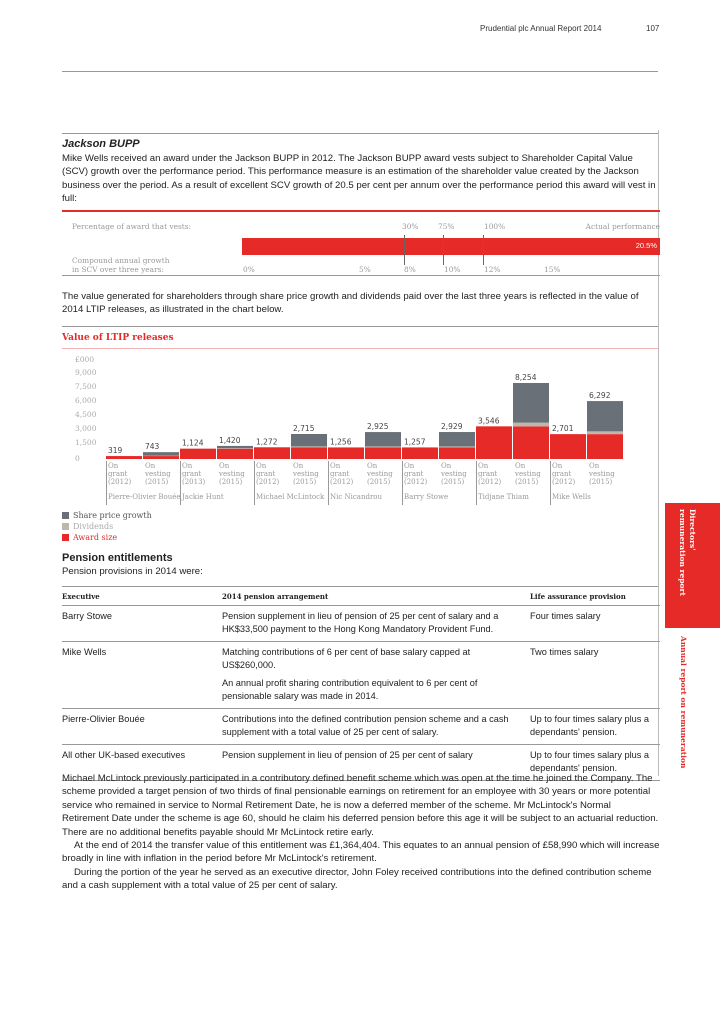  I want to click on data-label: 3,546, so click(489, 420).